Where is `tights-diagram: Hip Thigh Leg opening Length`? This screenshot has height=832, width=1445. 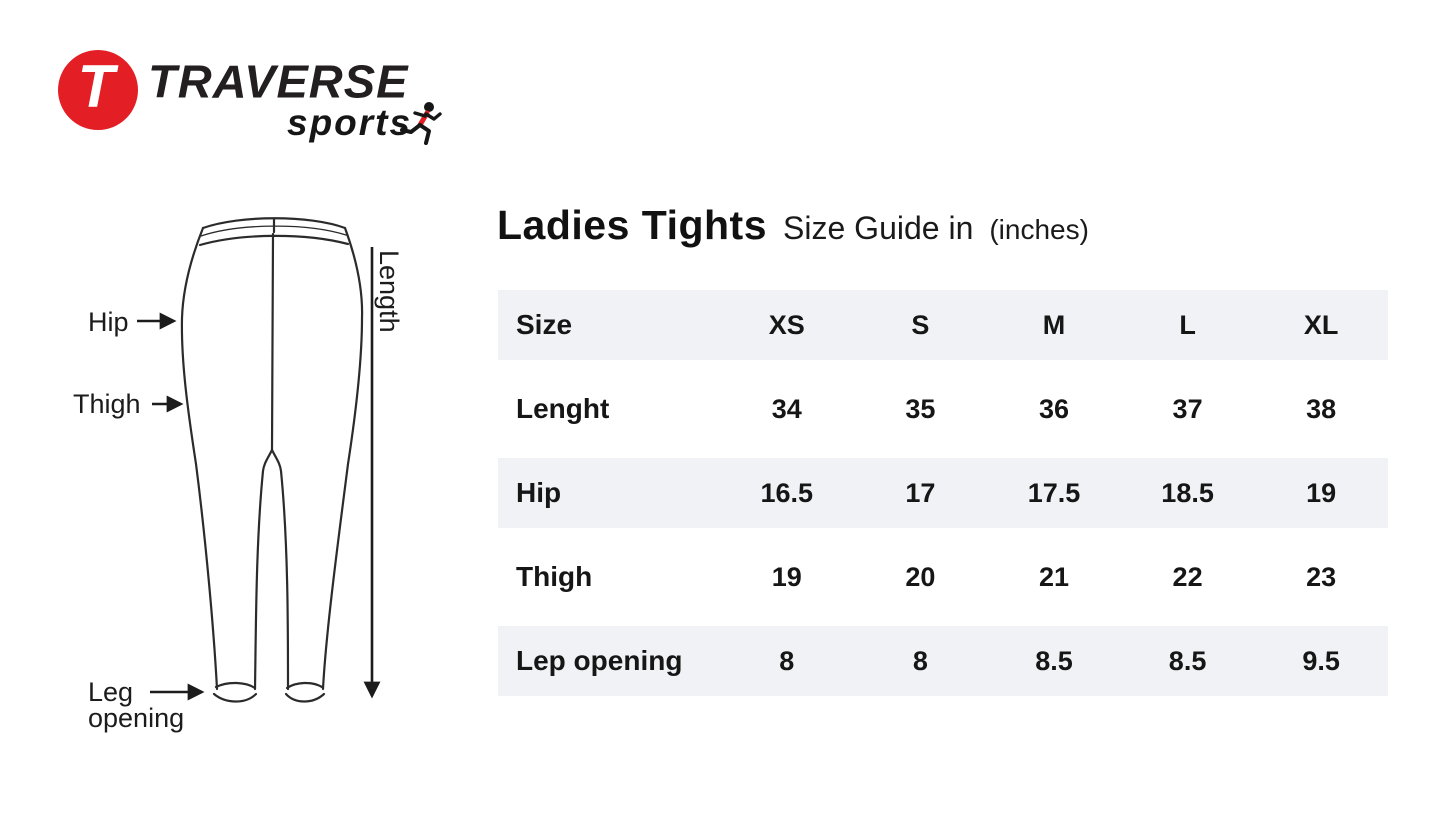 tights-diagram: Hip Thigh Leg opening Length is located at coordinates (238, 475).